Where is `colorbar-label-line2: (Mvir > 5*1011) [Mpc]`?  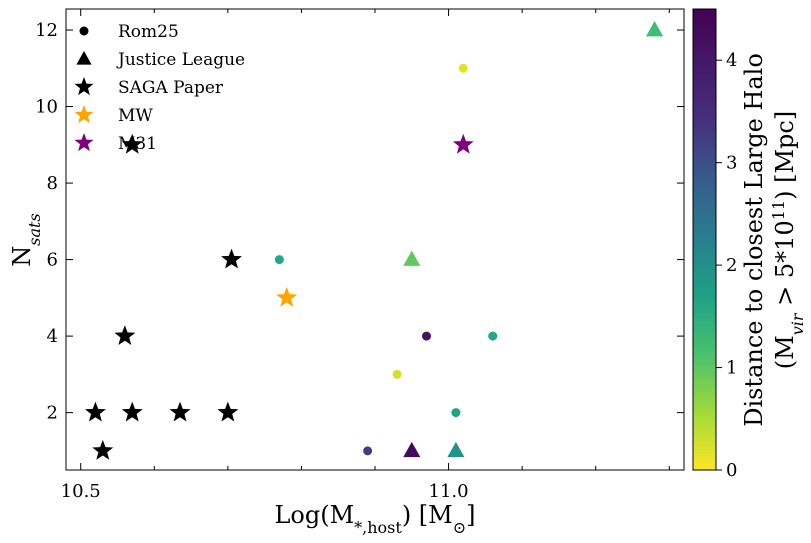
colorbar-label-line2: (Mvir > 5*1011) [Mpc] is located at coordinates (788, 240).